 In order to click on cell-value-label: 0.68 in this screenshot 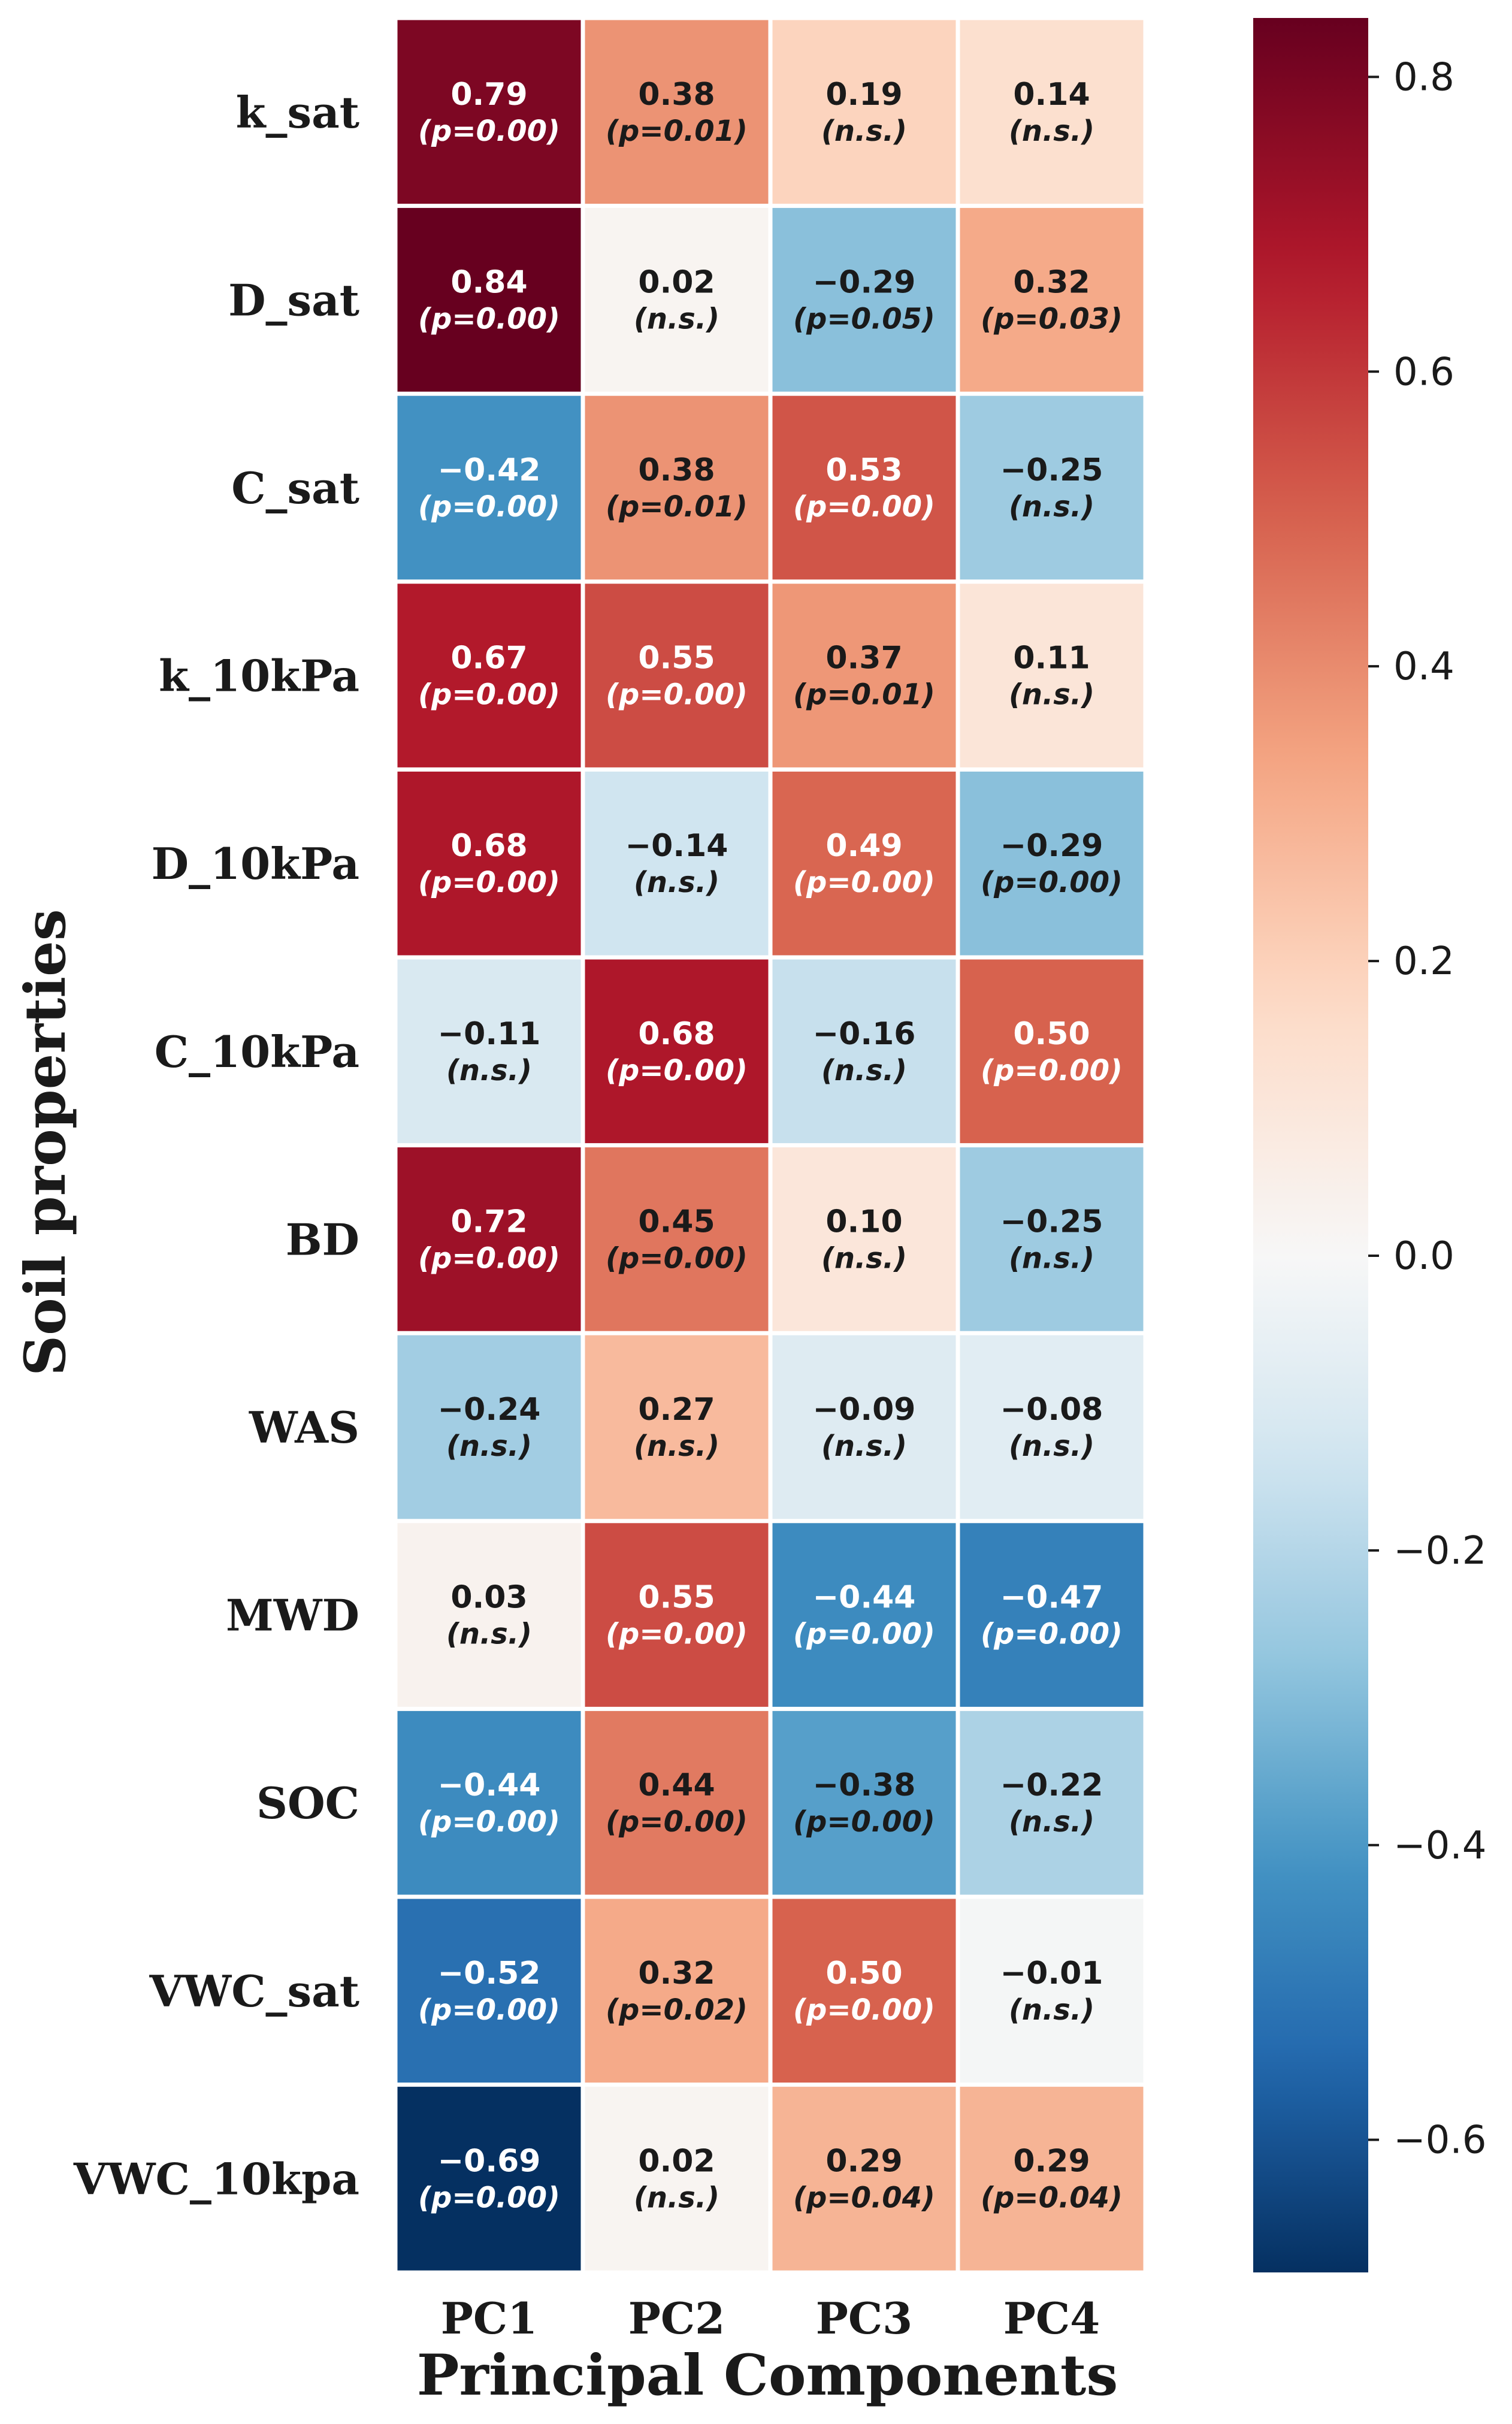, I will do `click(676, 1034)`.